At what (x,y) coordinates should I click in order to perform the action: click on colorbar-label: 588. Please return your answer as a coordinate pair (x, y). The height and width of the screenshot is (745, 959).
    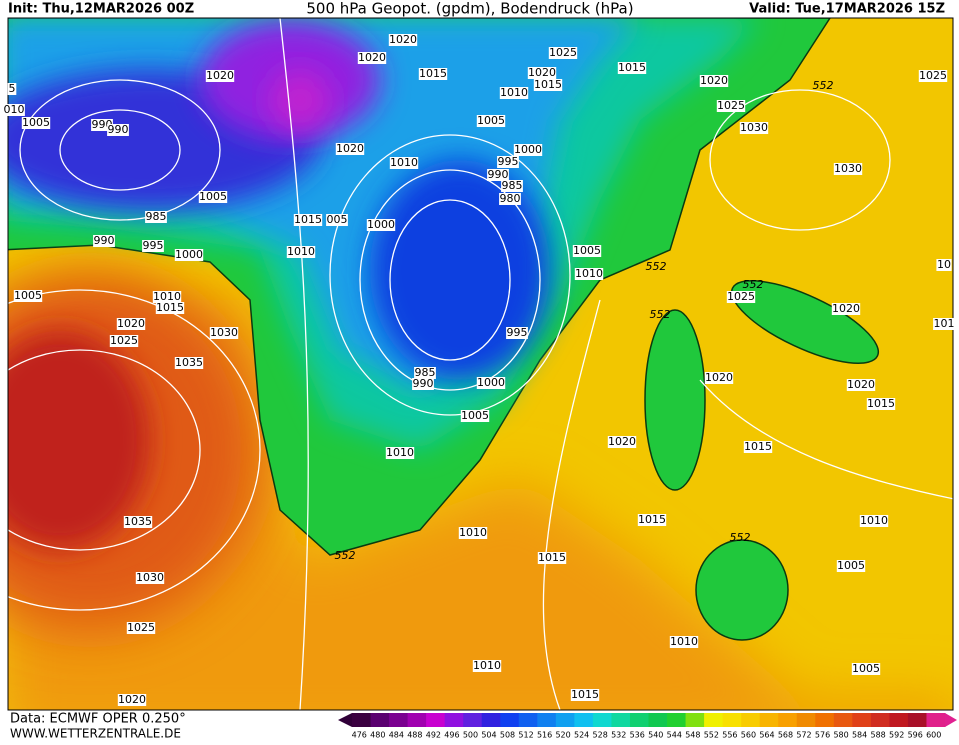
    Looking at the image, I should click on (878, 735).